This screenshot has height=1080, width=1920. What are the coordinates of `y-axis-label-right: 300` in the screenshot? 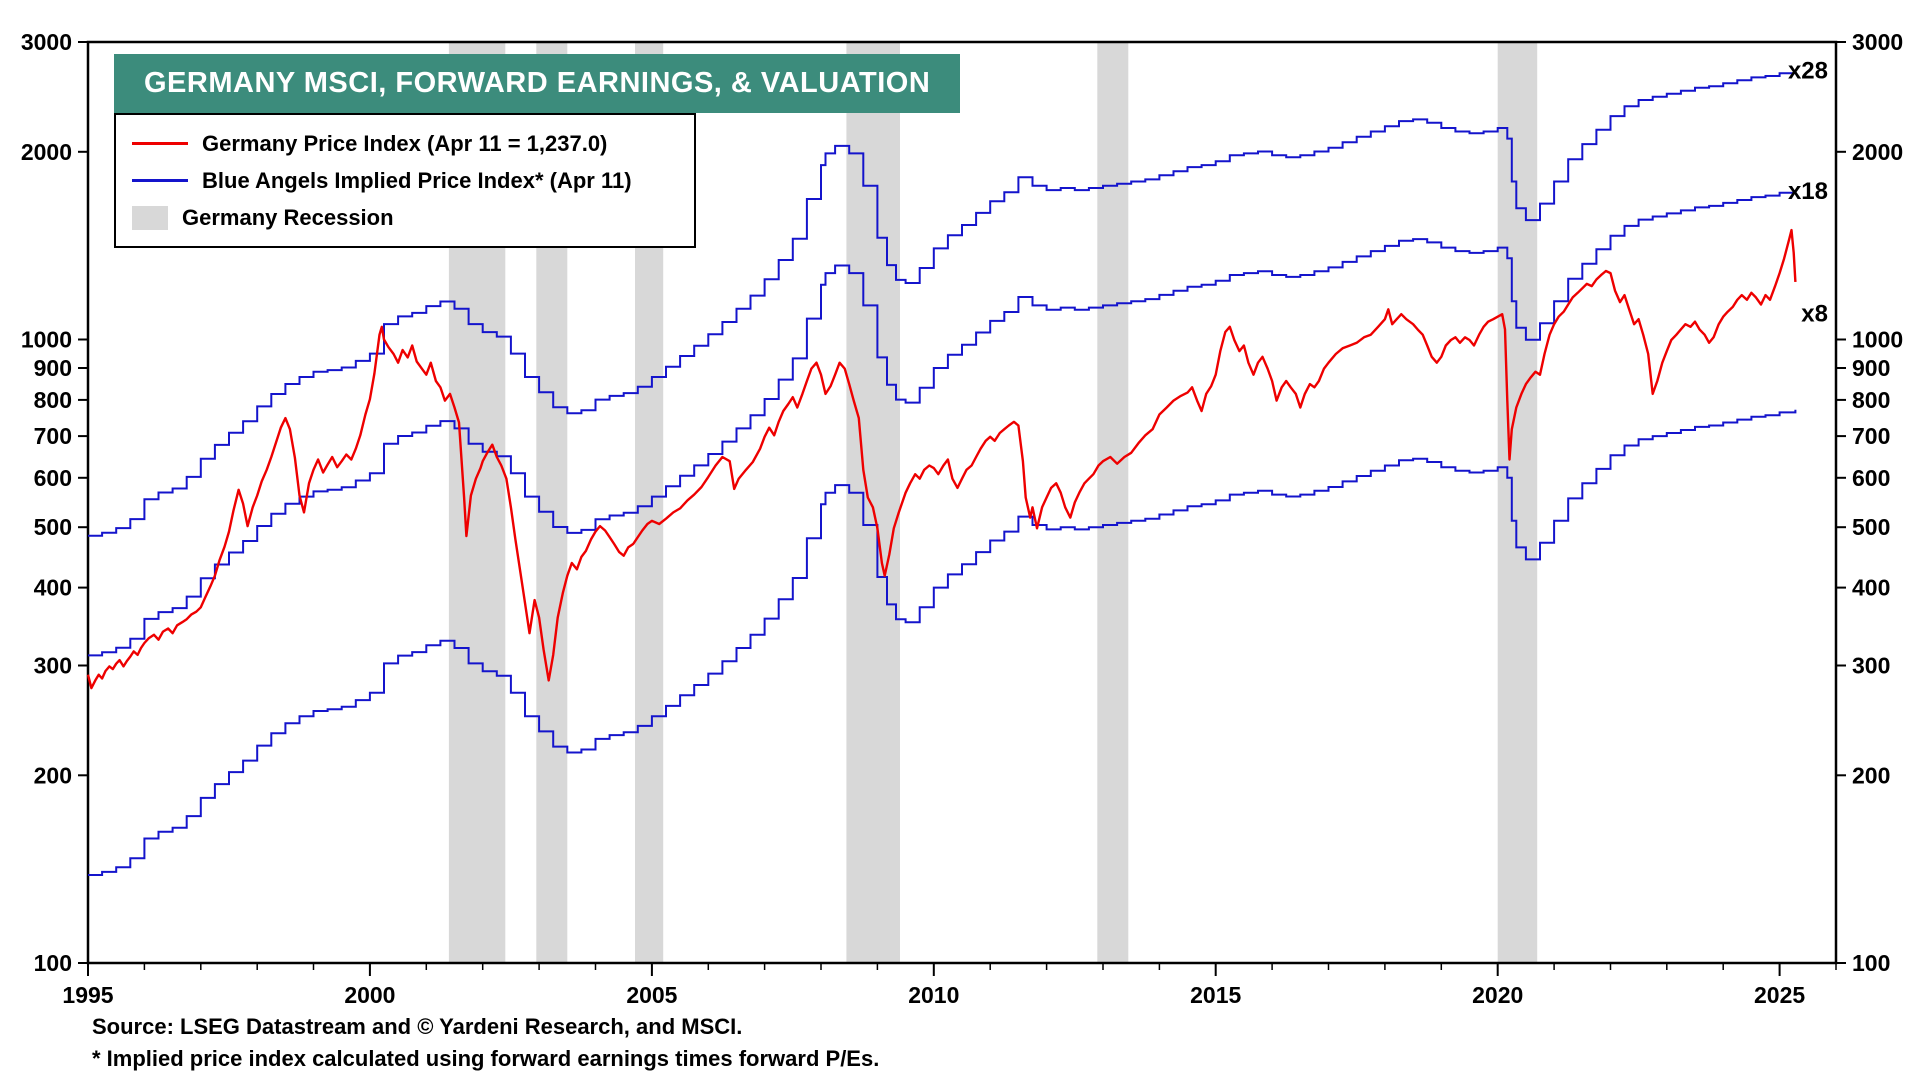 It's located at (1871, 666).